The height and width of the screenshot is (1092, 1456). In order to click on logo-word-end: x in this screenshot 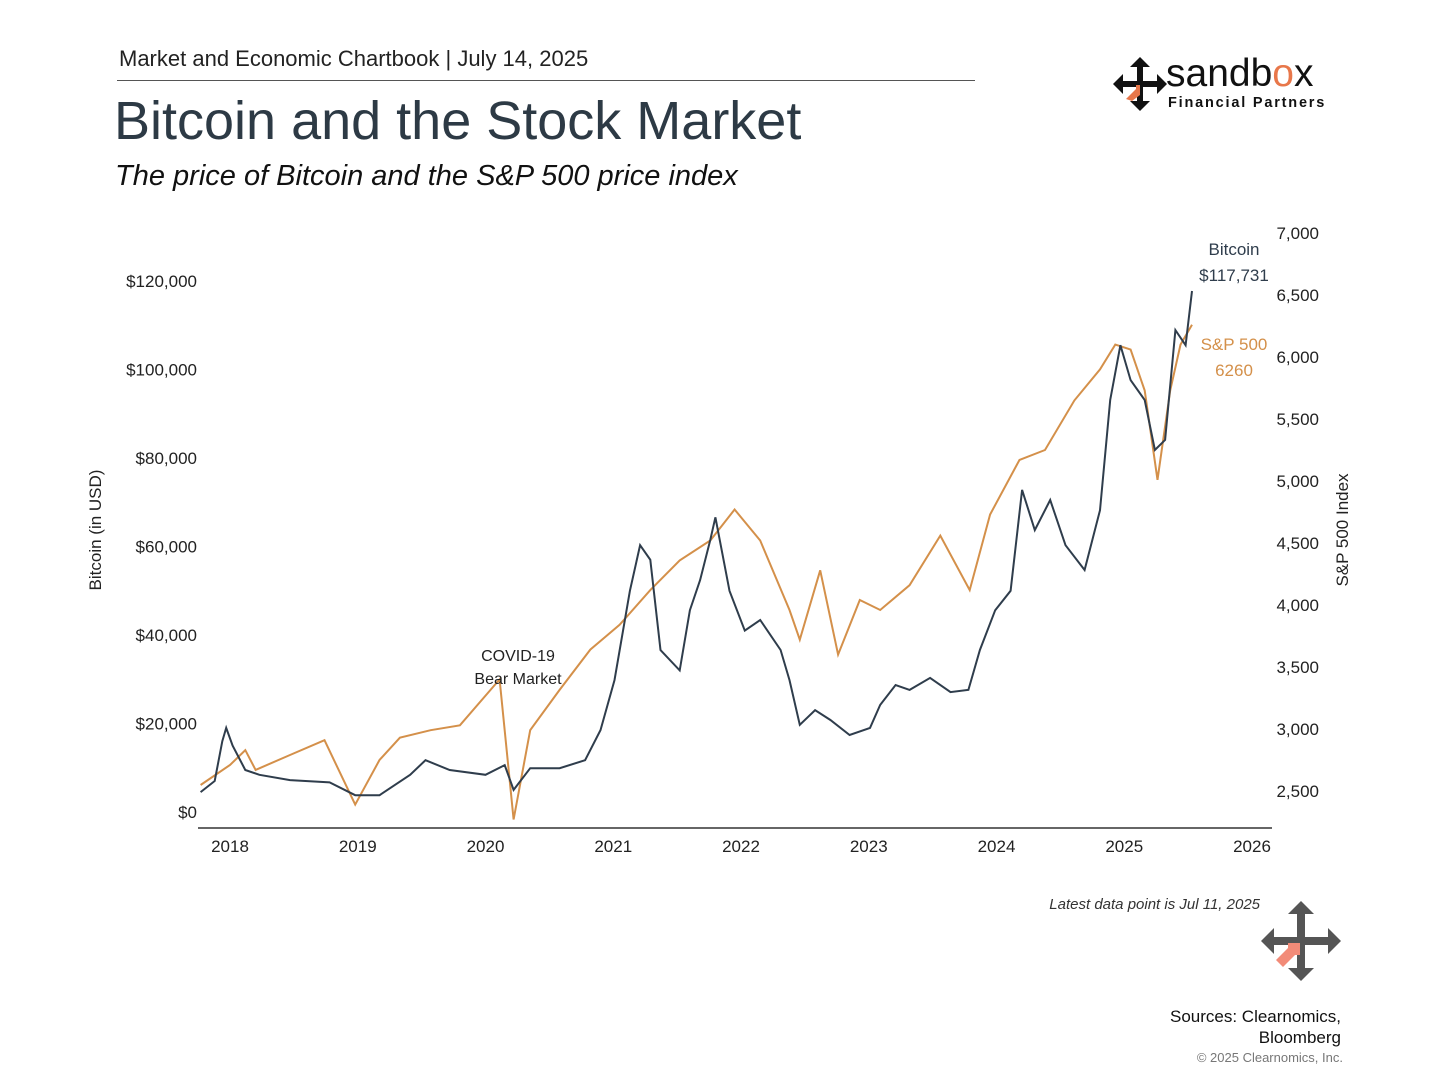, I will do `click(1303, 73)`.